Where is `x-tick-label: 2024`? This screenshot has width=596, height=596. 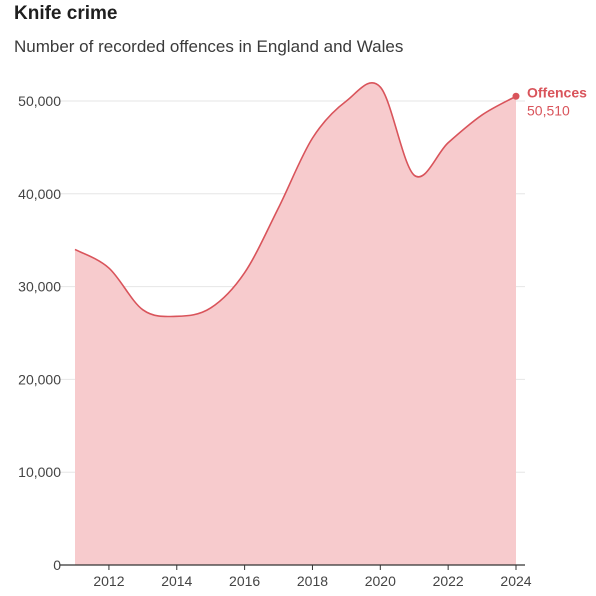 x-tick-label: 2024 is located at coordinates (515, 581).